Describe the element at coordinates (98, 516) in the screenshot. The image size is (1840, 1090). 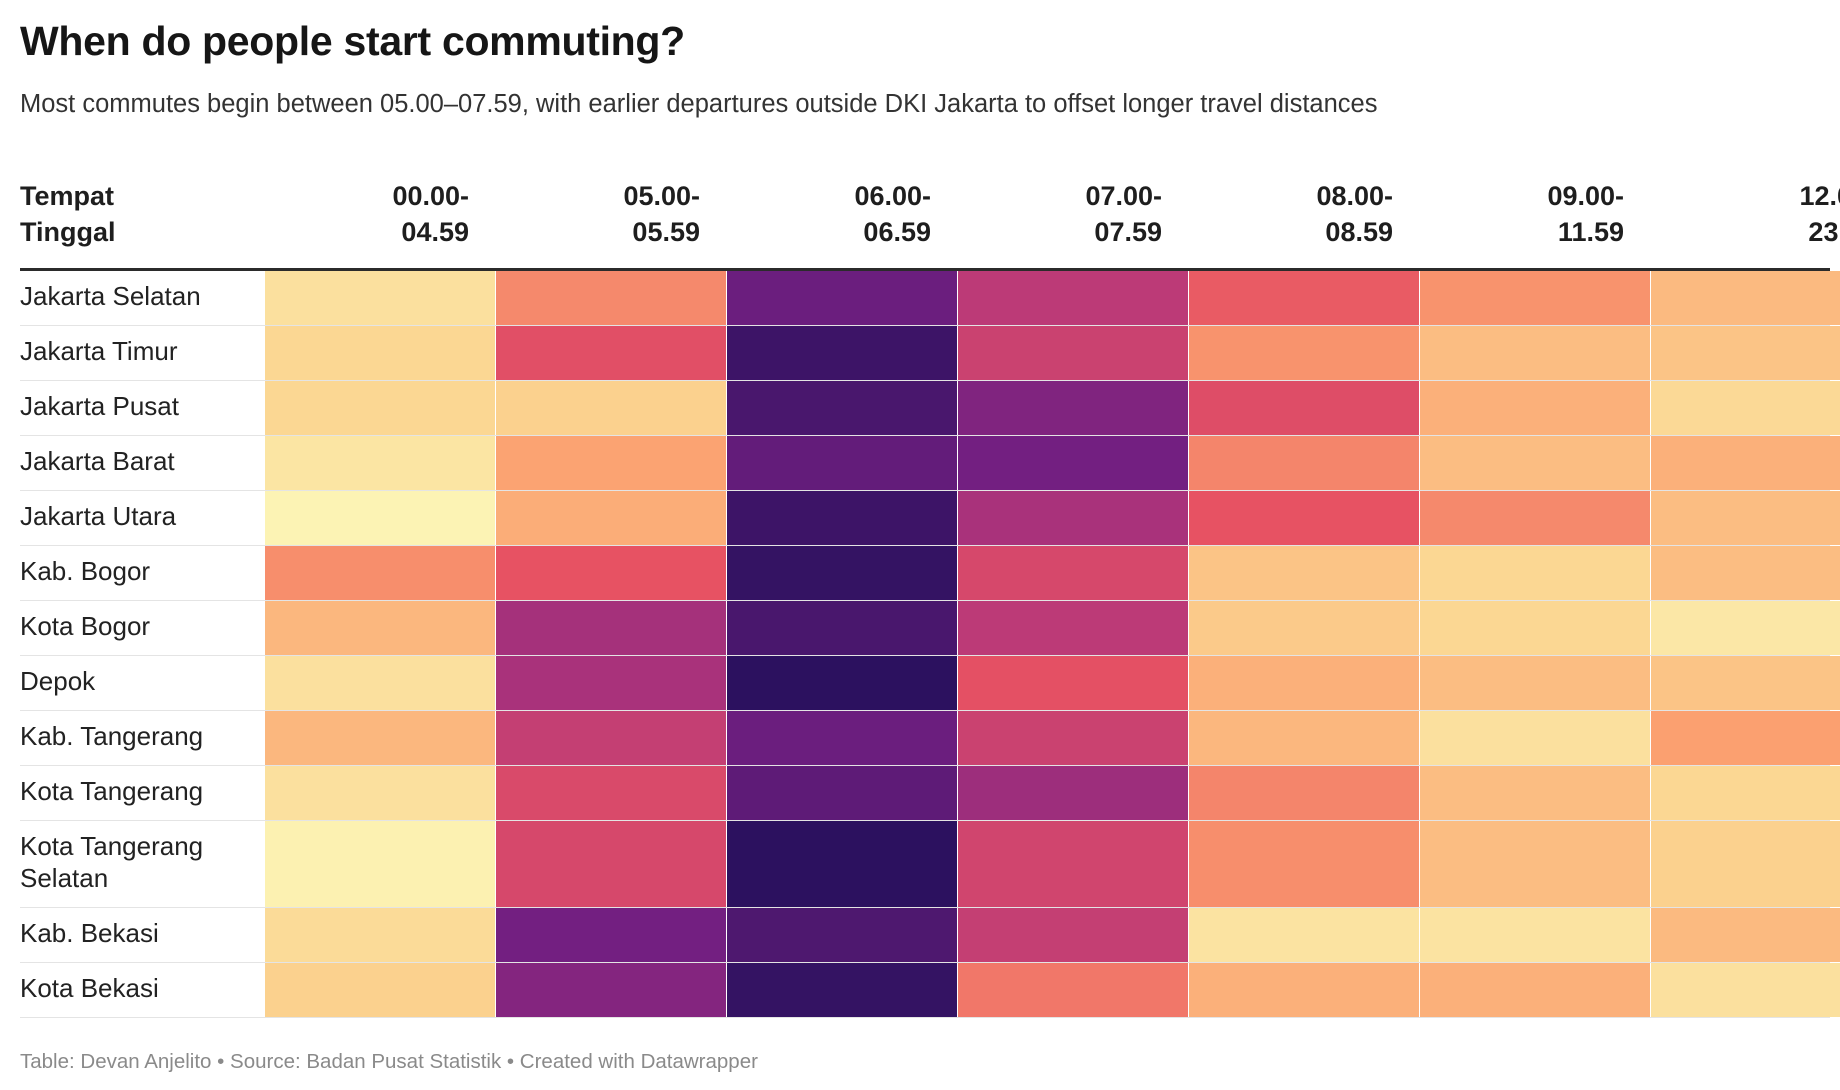
I see `row-label: Jakarta Utara` at that location.